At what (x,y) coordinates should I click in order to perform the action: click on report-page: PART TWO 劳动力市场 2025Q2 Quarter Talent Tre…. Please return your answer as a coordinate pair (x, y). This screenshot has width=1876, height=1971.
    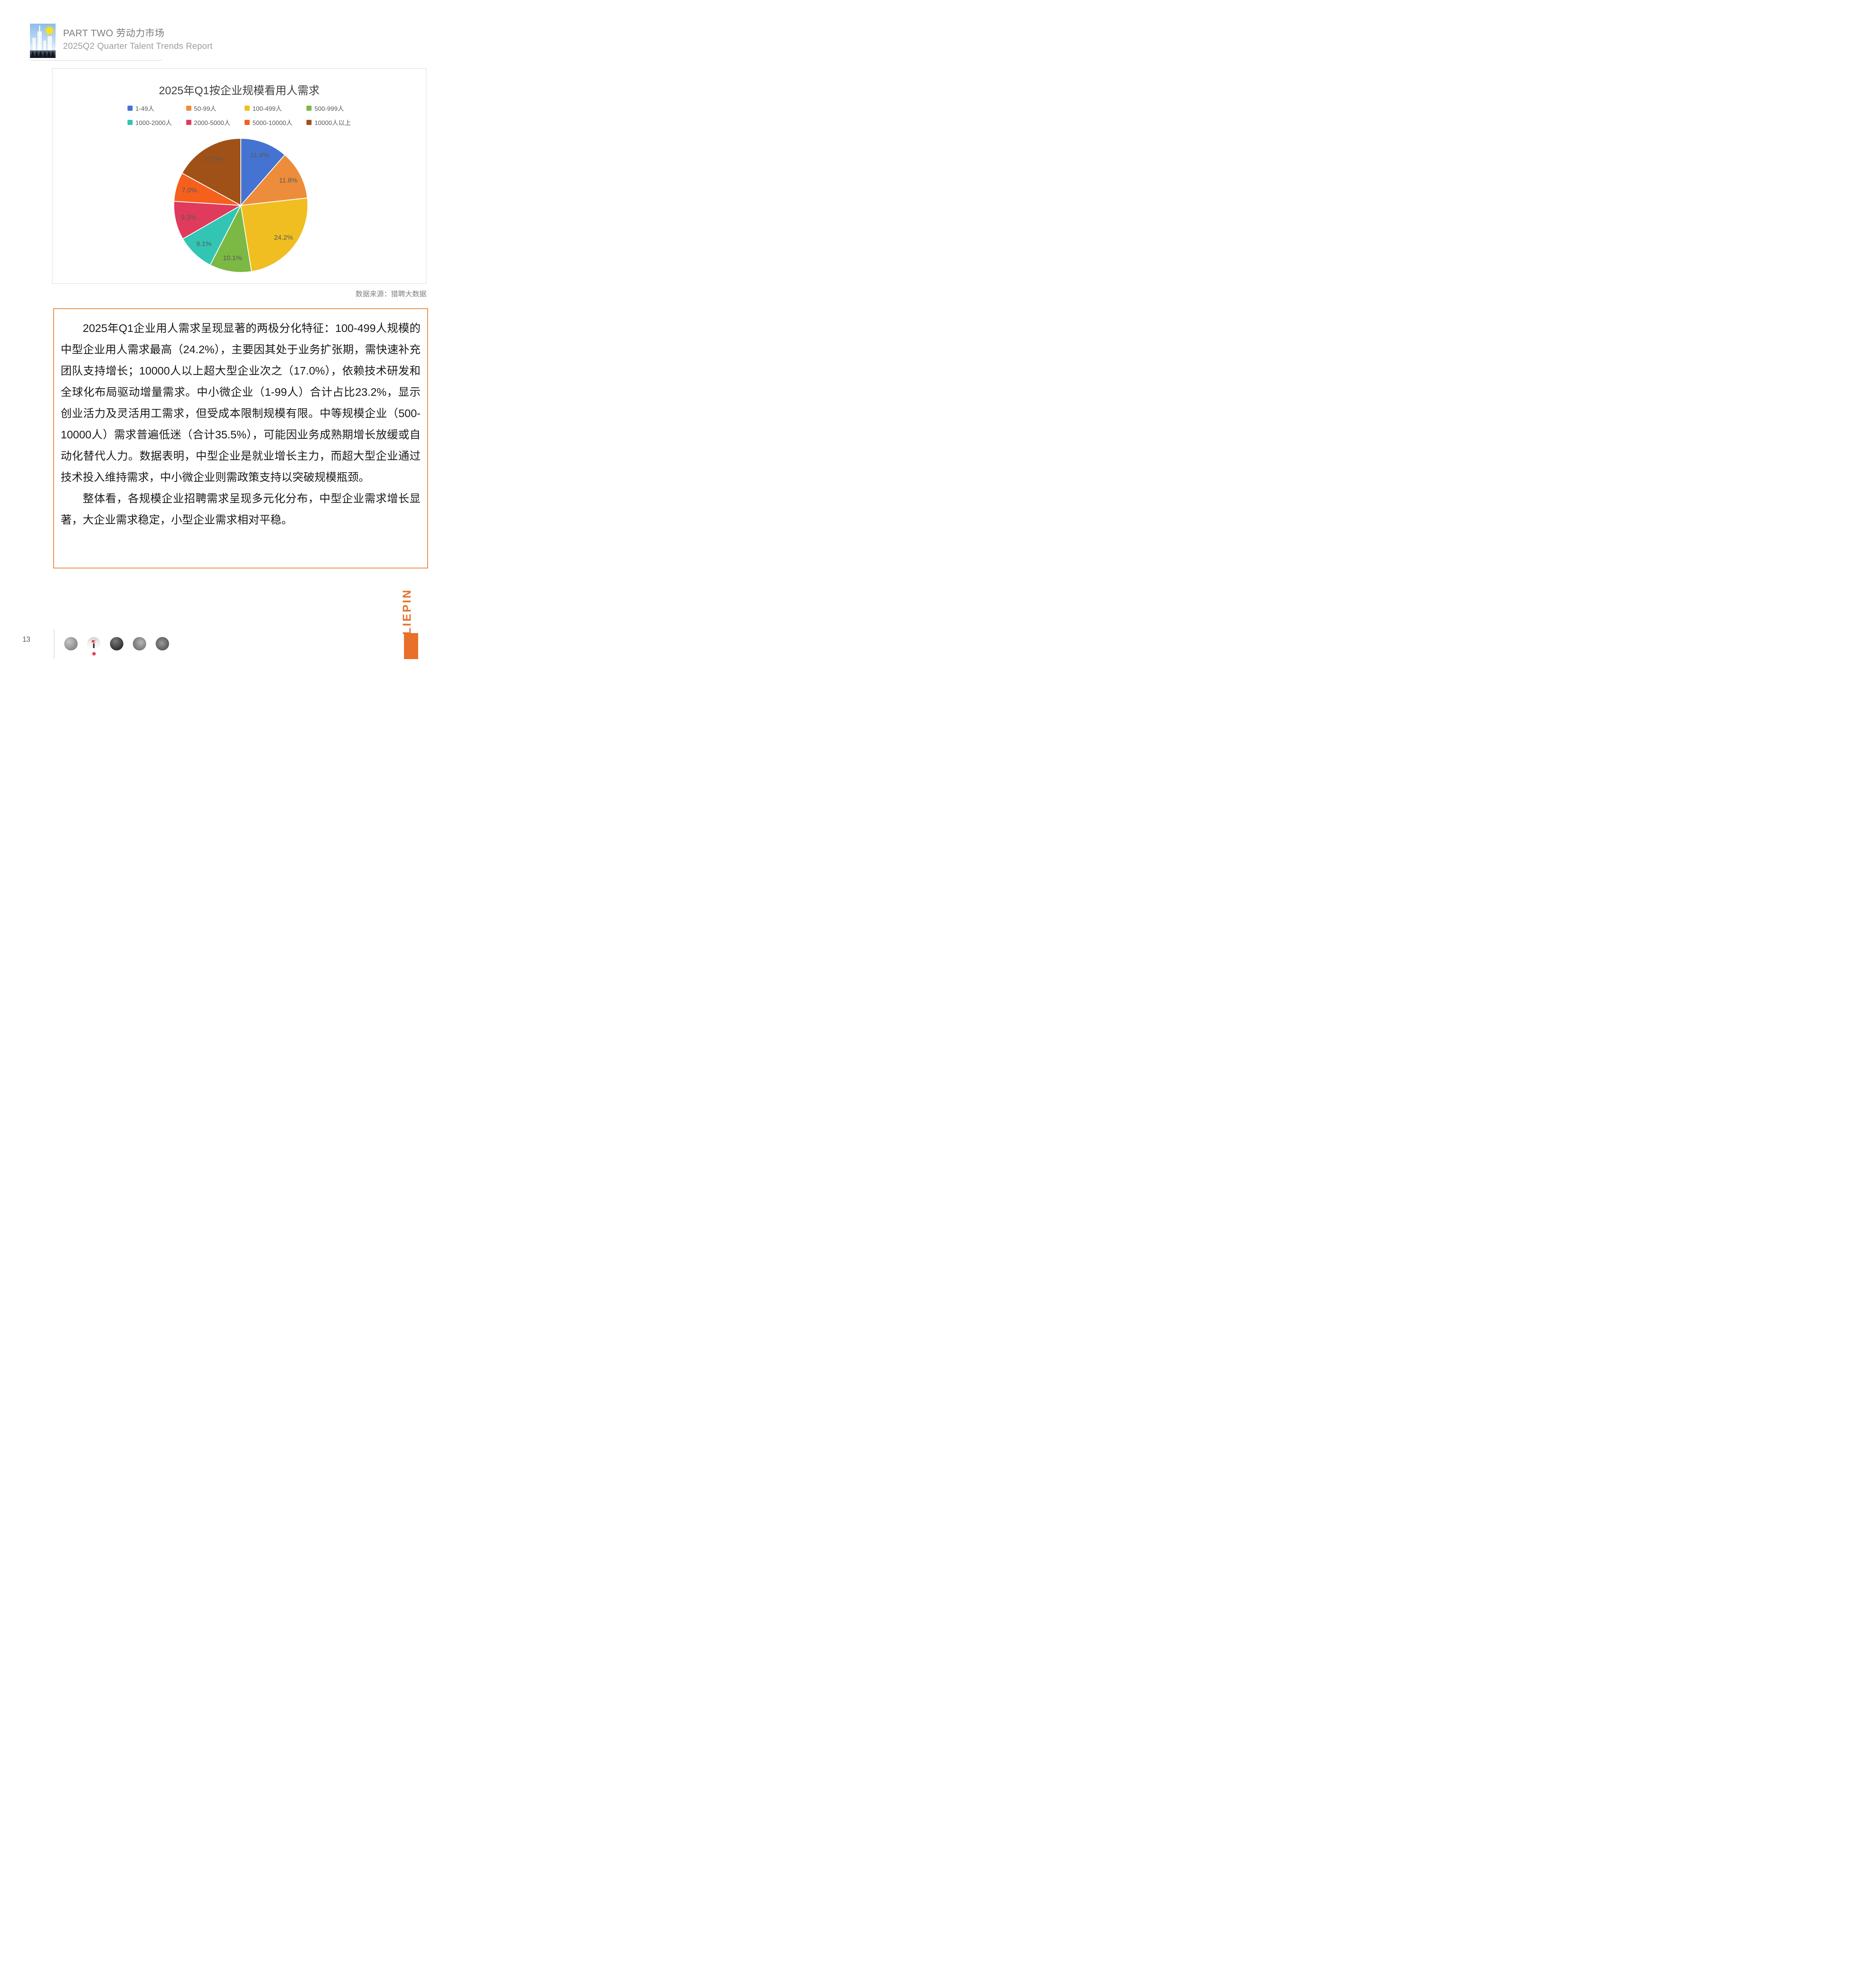
    Looking at the image, I should click on (234, 332).